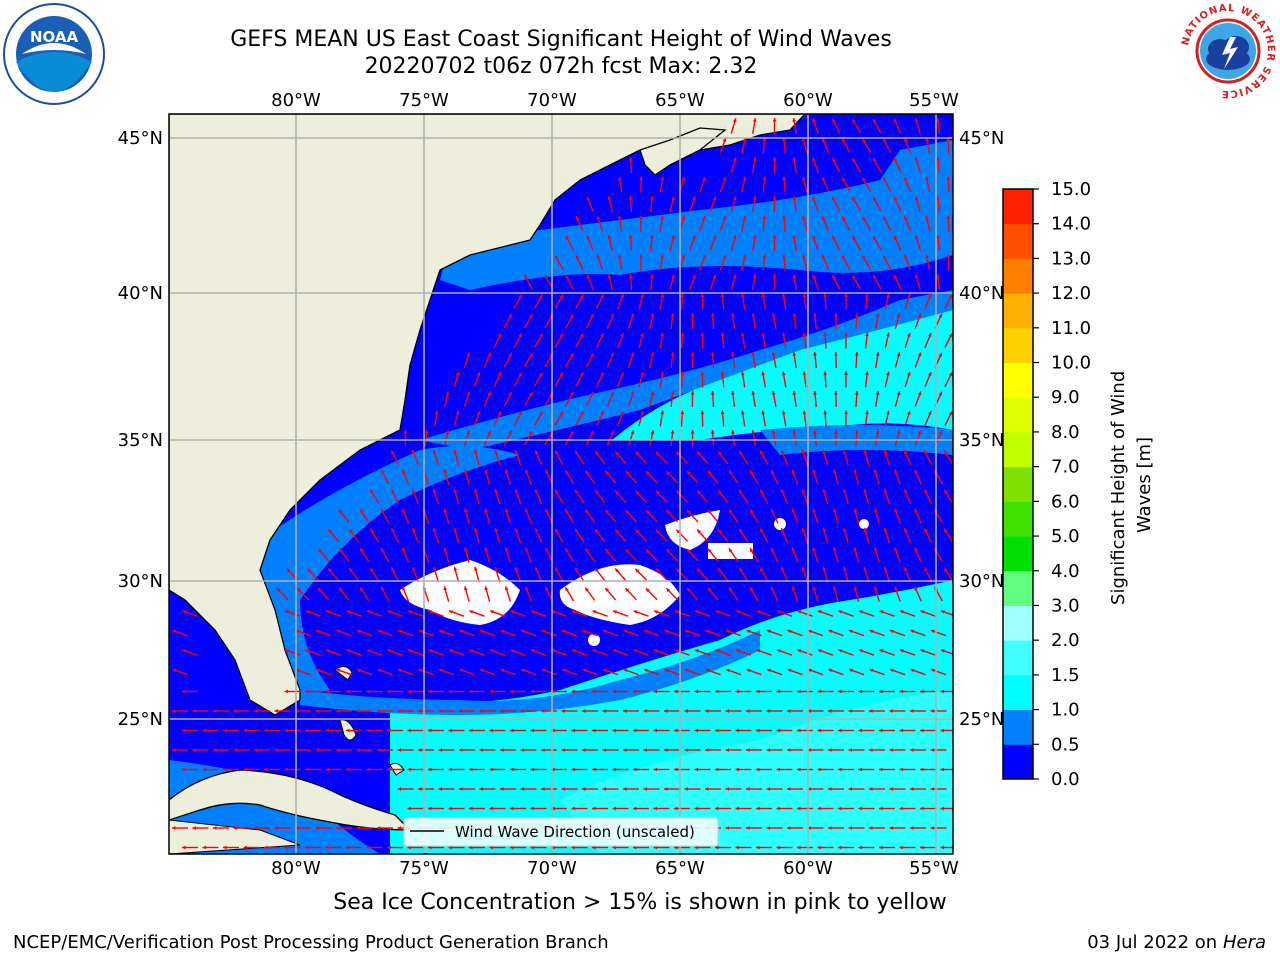 The height and width of the screenshot is (960, 1280). I want to click on colorbar-tick-label: 1.0, so click(1065, 710).